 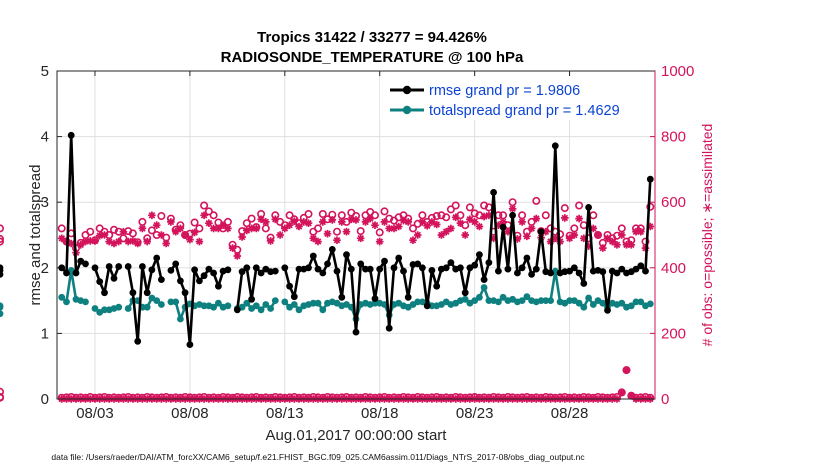 I want to click on x-axis-label: Aug.01,2017 00:00:00 start, so click(x=357, y=435).